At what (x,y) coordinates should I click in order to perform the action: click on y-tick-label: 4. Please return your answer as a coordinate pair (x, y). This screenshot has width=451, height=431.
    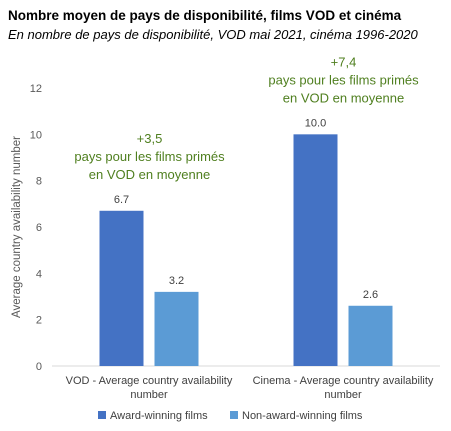
    Looking at the image, I should click on (39, 274).